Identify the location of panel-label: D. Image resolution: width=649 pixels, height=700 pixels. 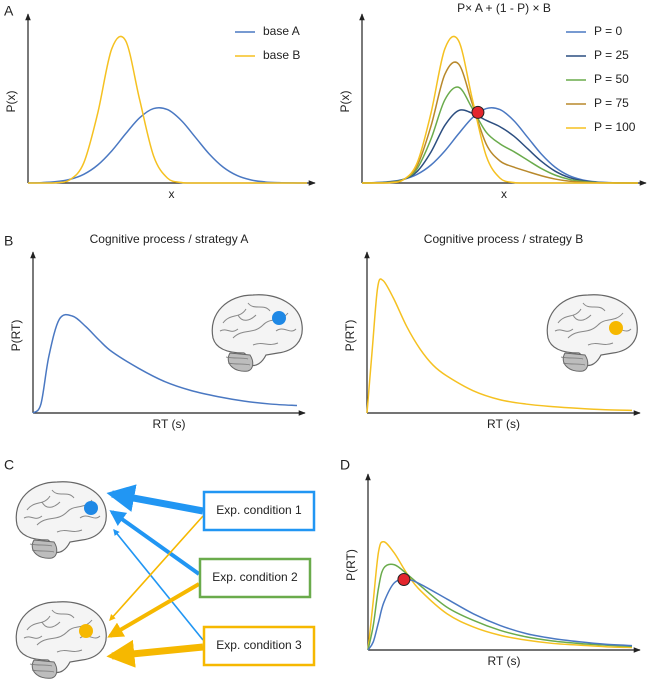
(345, 465).